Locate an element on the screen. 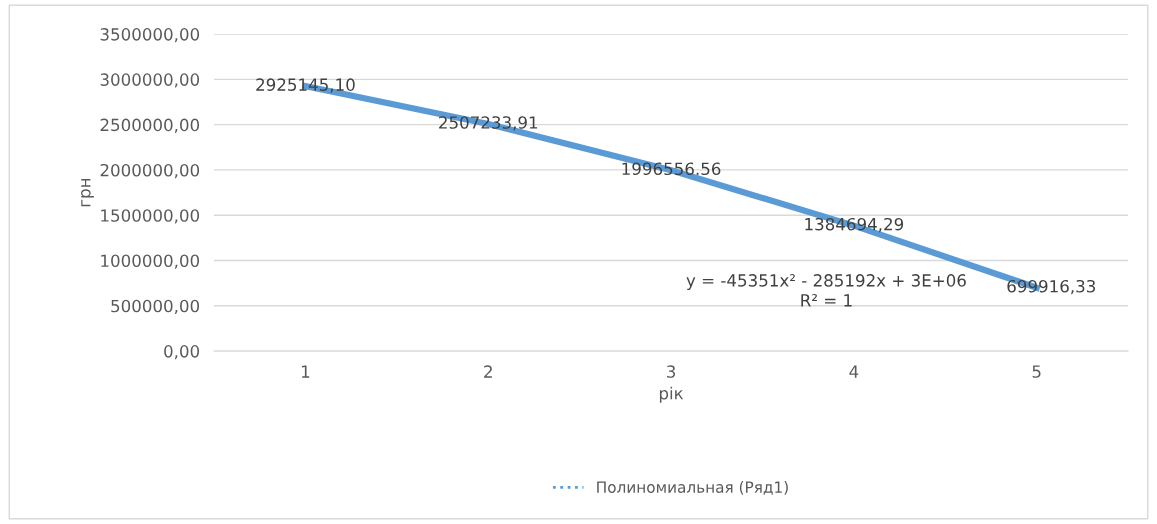  x-tick-label: 1 is located at coordinates (305, 371).